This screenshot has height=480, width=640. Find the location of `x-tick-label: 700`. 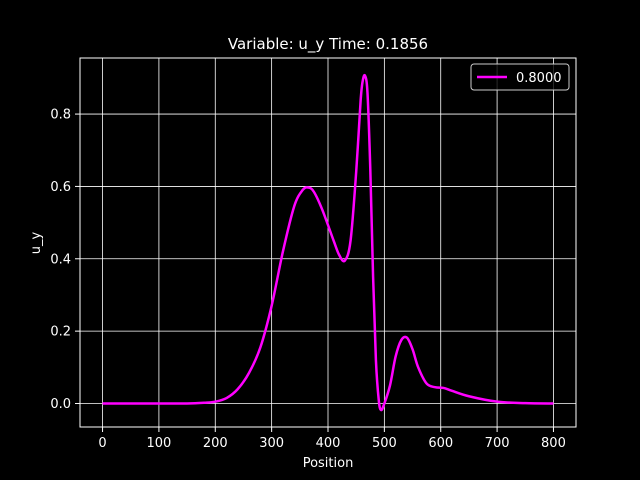

x-tick-label: 700 is located at coordinates (497, 443).